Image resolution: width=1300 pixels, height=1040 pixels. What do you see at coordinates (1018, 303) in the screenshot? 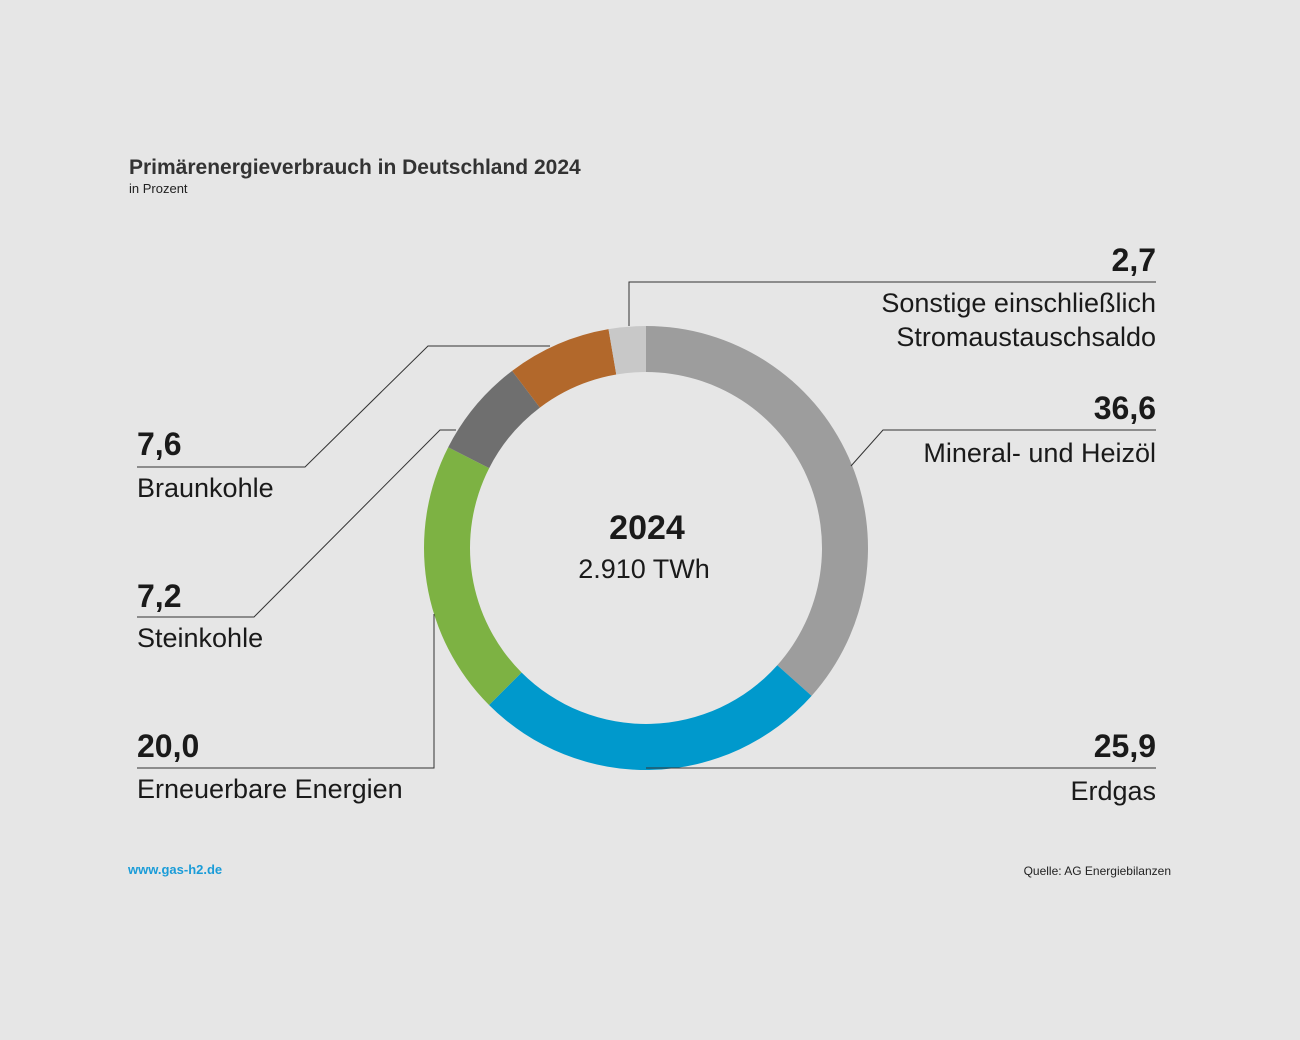
I see `category-label-sonstige-line-1: Sonstige einschließlich` at bounding box center [1018, 303].